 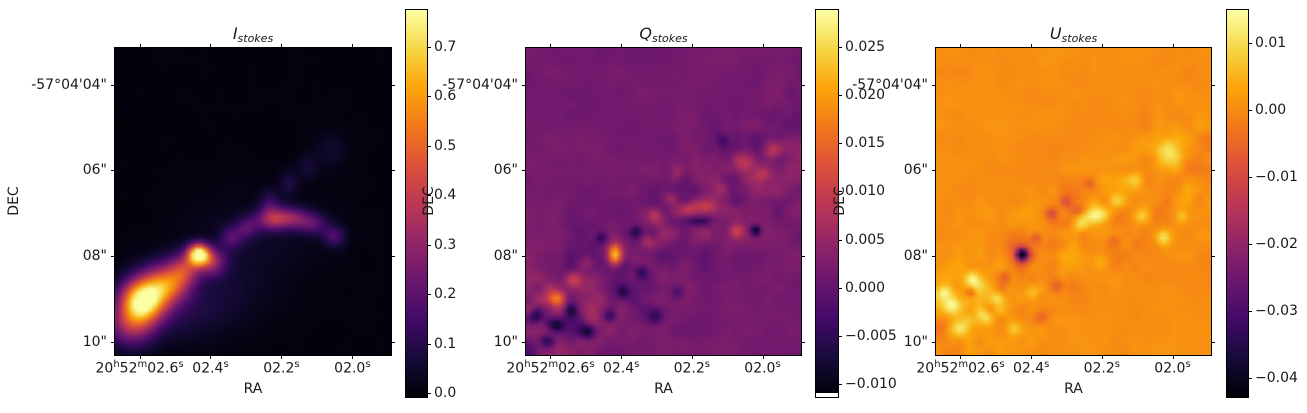 I want to click on stokes-u-colorbar, so click(x=1237, y=203).